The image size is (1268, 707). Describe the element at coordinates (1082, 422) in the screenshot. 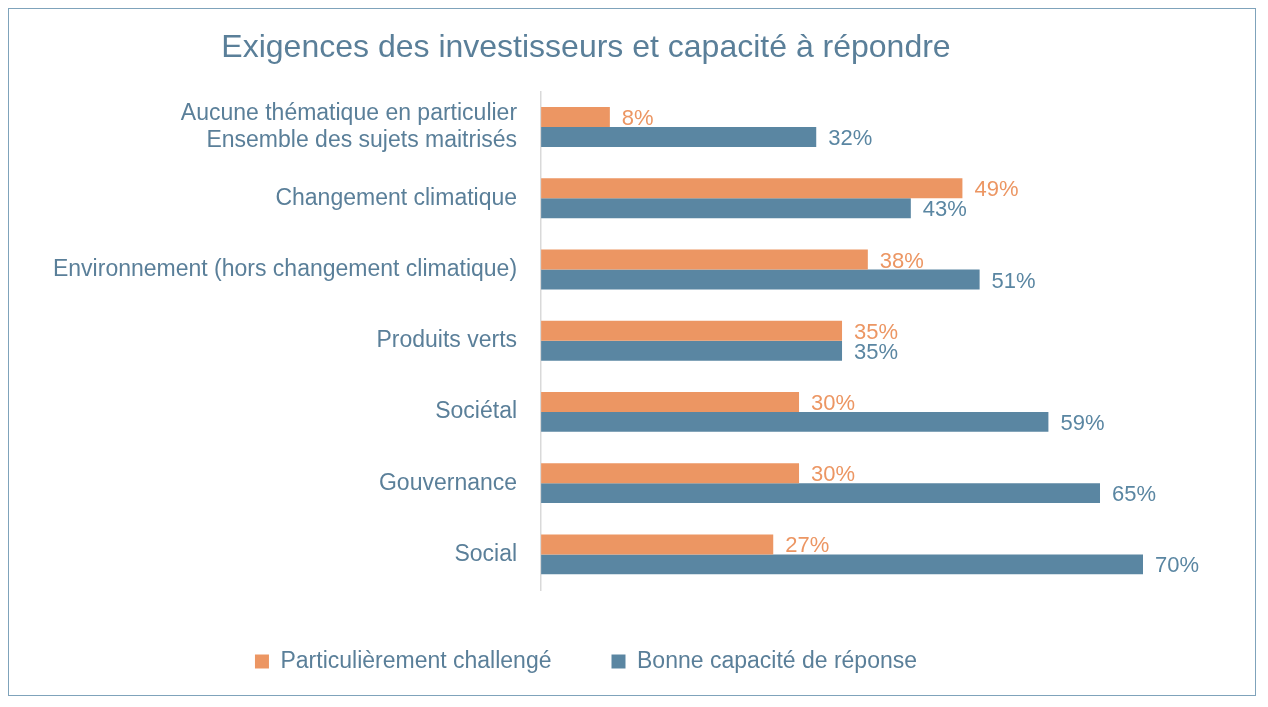

I see `data-label: 59%` at that location.